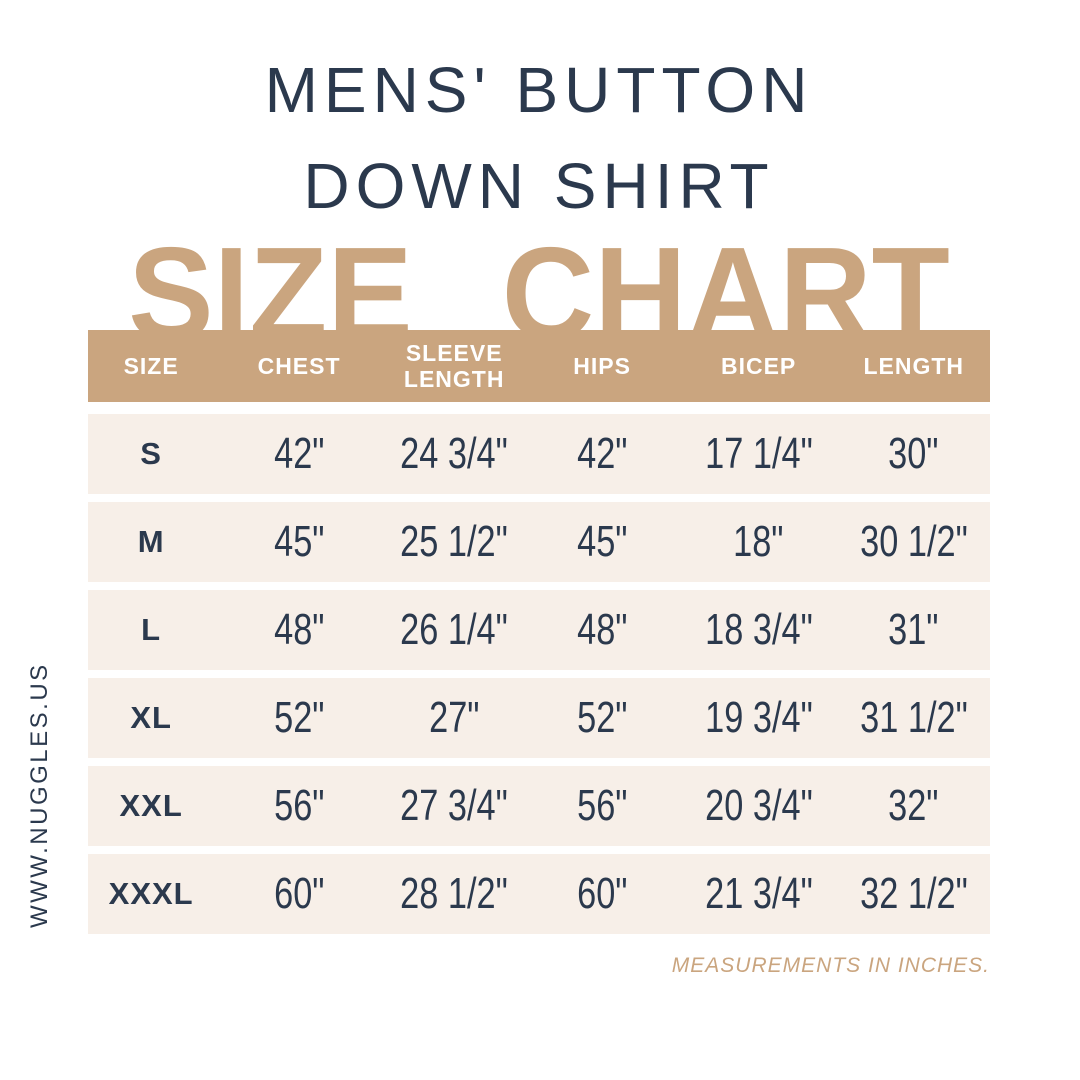  What do you see at coordinates (454, 629) in the screenshot?
I see `measurement-value: 26 1/4"` at bounding box center [454, 629].